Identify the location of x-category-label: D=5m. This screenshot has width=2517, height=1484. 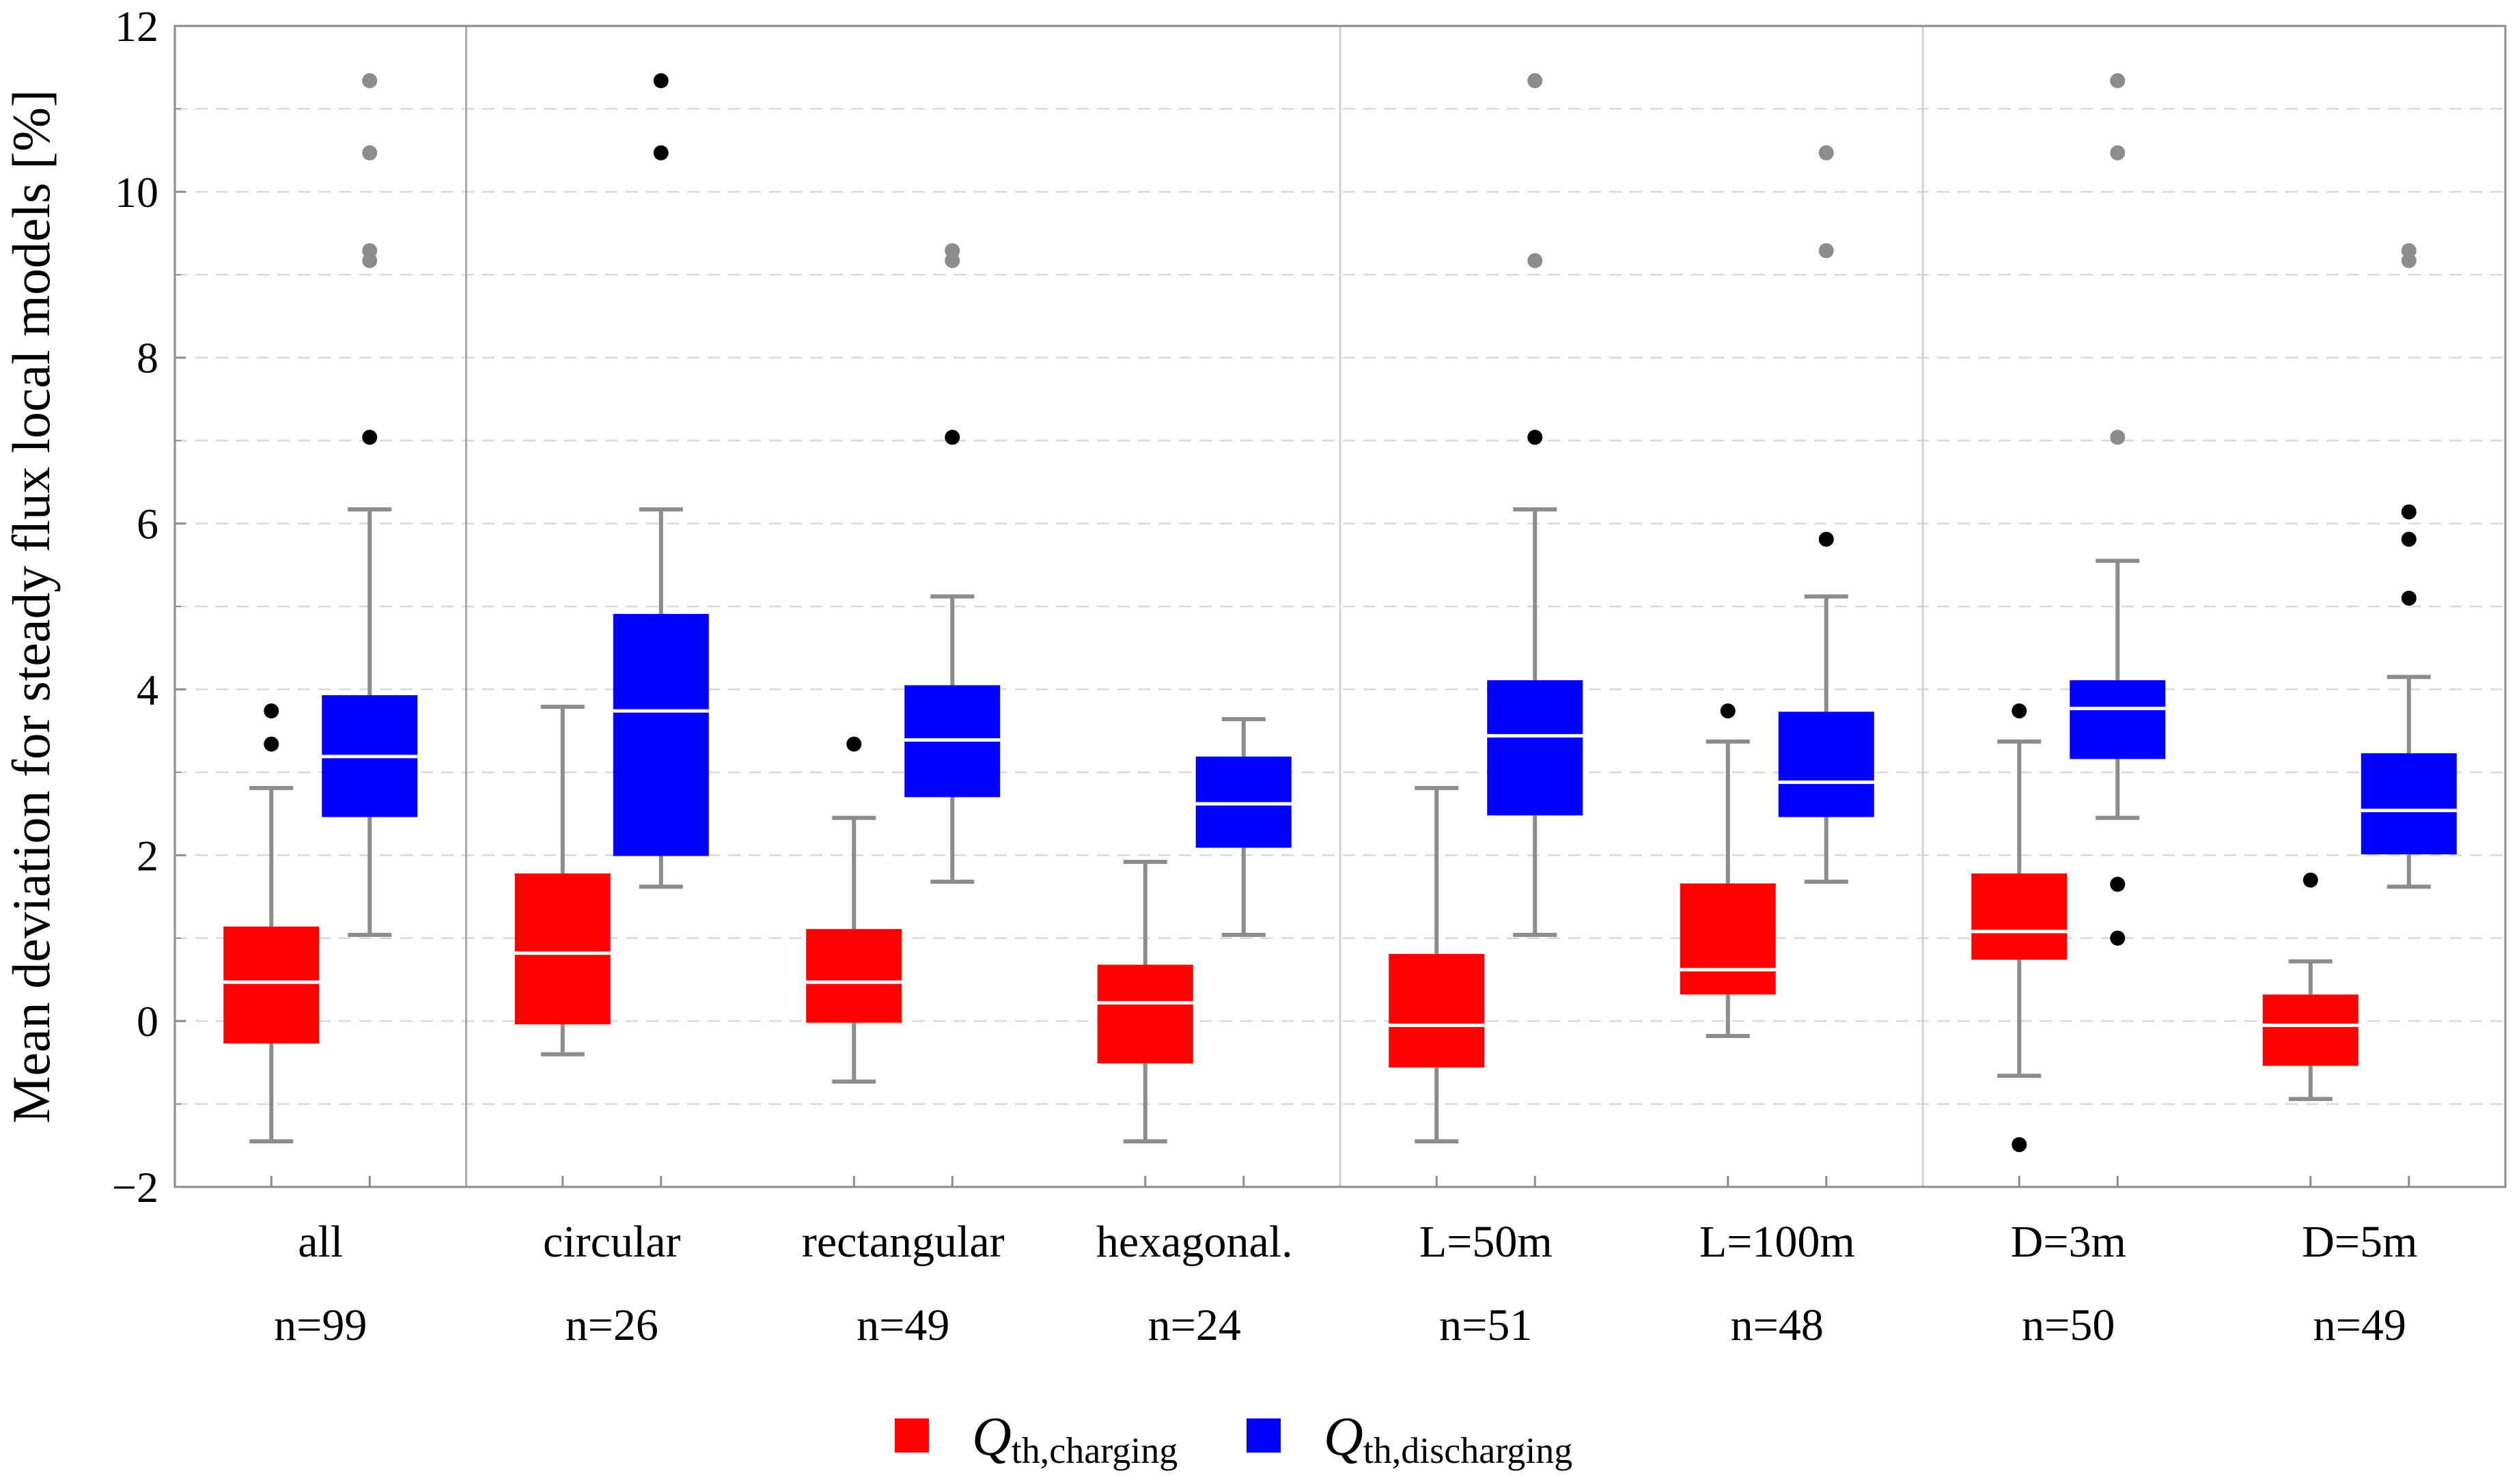
(2359, 1242).